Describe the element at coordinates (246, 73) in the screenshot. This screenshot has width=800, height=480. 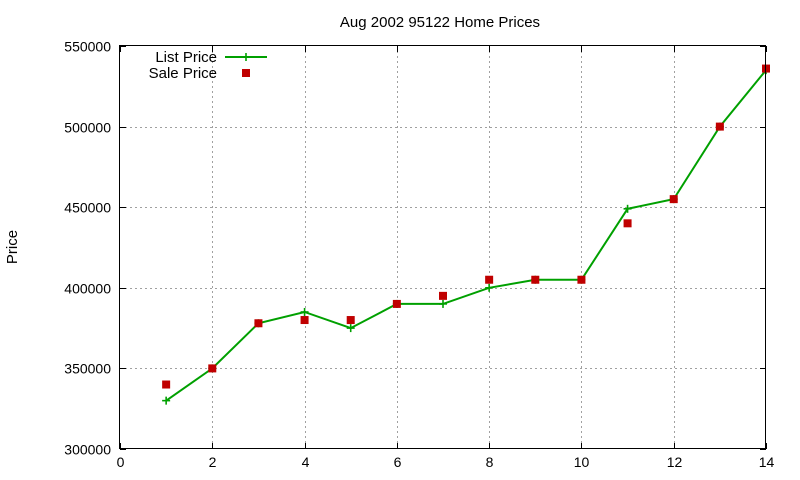
I see `legend-marker-sale-price` at that location.